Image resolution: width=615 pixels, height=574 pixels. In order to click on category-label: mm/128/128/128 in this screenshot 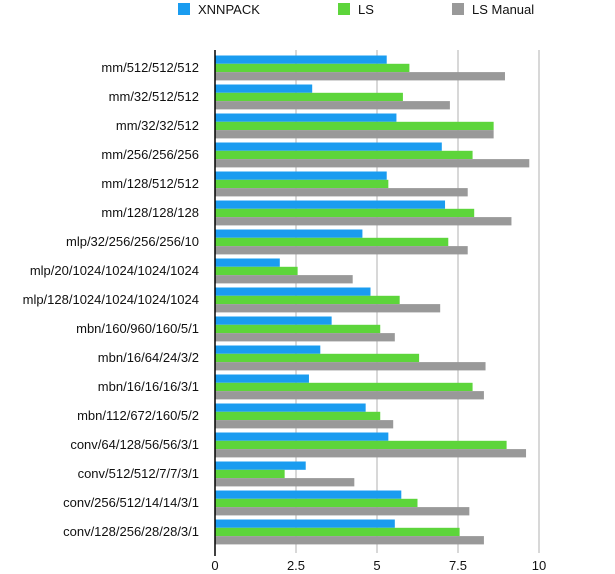, I will do `click(150, 212)`.